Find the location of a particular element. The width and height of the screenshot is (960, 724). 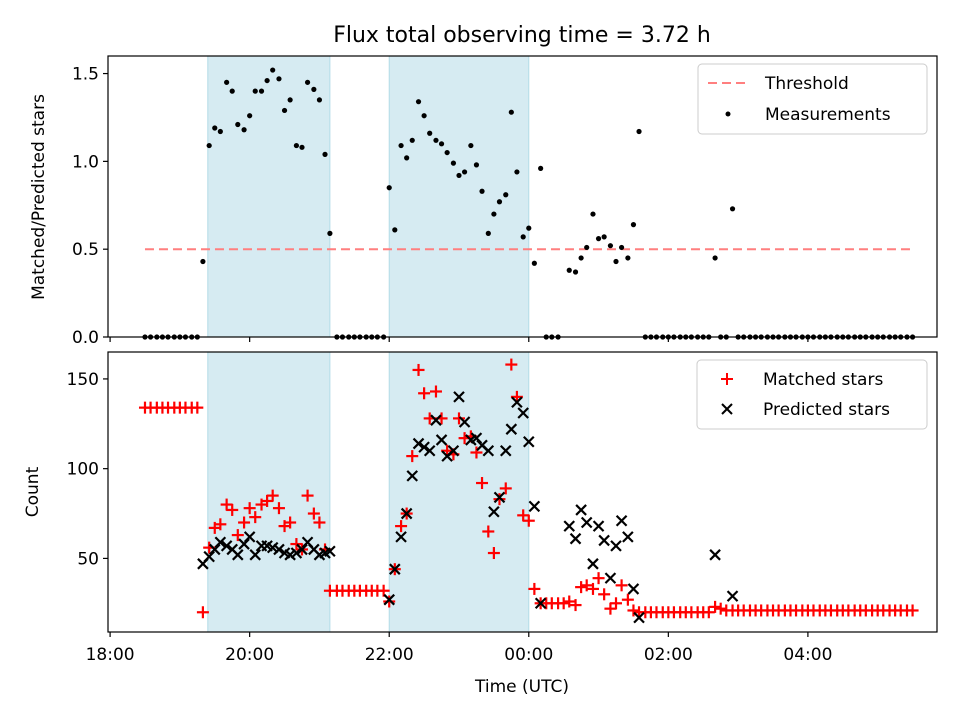

top-y-tick-label: 1.5 is located at coordinates (85, 75).